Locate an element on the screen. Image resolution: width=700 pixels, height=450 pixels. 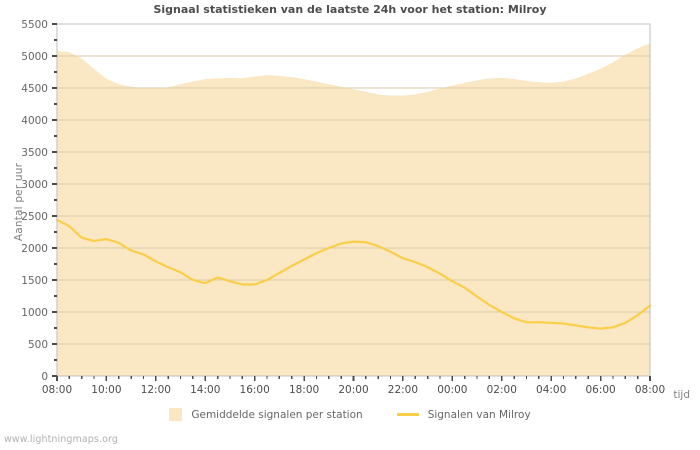
legend-item-milroy: Signalen van Milroy is located at coordinates (463, 414).